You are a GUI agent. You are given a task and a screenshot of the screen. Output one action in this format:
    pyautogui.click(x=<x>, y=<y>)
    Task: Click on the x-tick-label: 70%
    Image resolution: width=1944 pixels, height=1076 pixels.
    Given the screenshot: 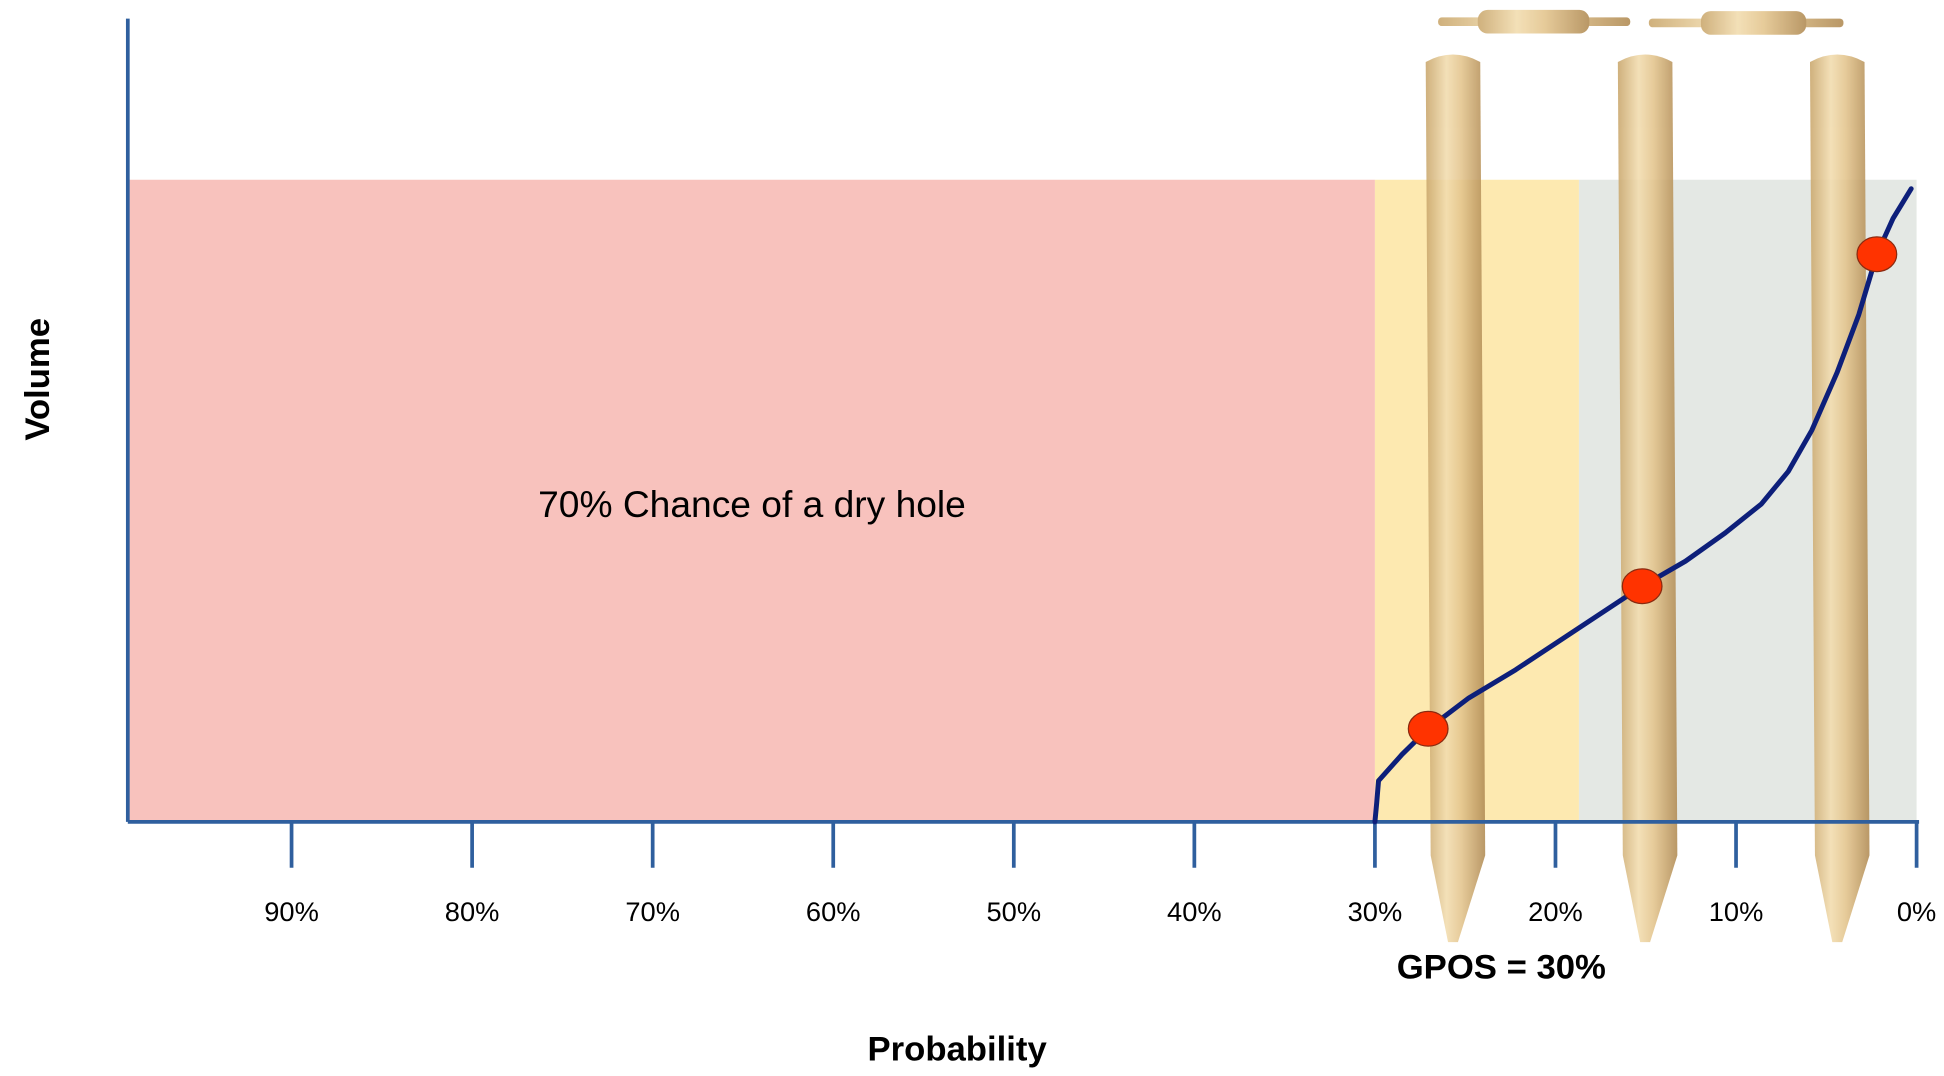 What is the action you would take?
    pyautogui.click(x=652, y=911)
    